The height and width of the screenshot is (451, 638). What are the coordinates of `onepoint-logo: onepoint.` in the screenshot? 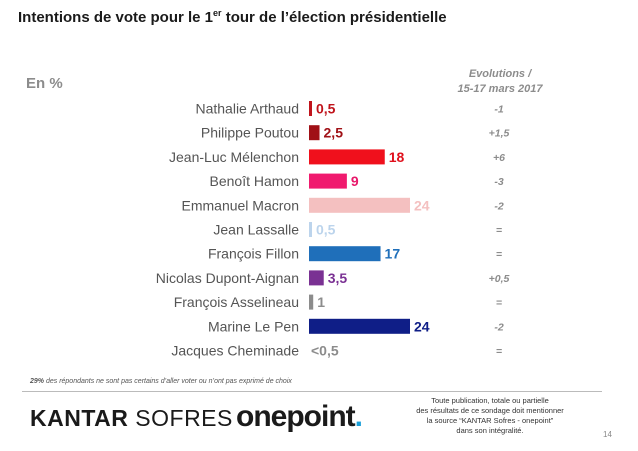 It's located at (299, 416).